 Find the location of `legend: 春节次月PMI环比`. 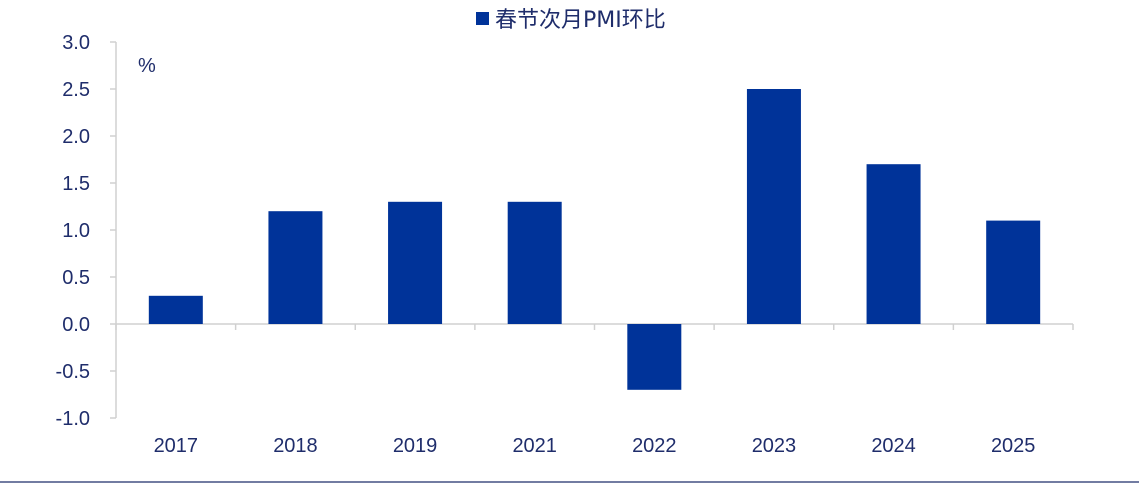

legend: 春节次月PMI环比 is located at coordinates (571, 20).